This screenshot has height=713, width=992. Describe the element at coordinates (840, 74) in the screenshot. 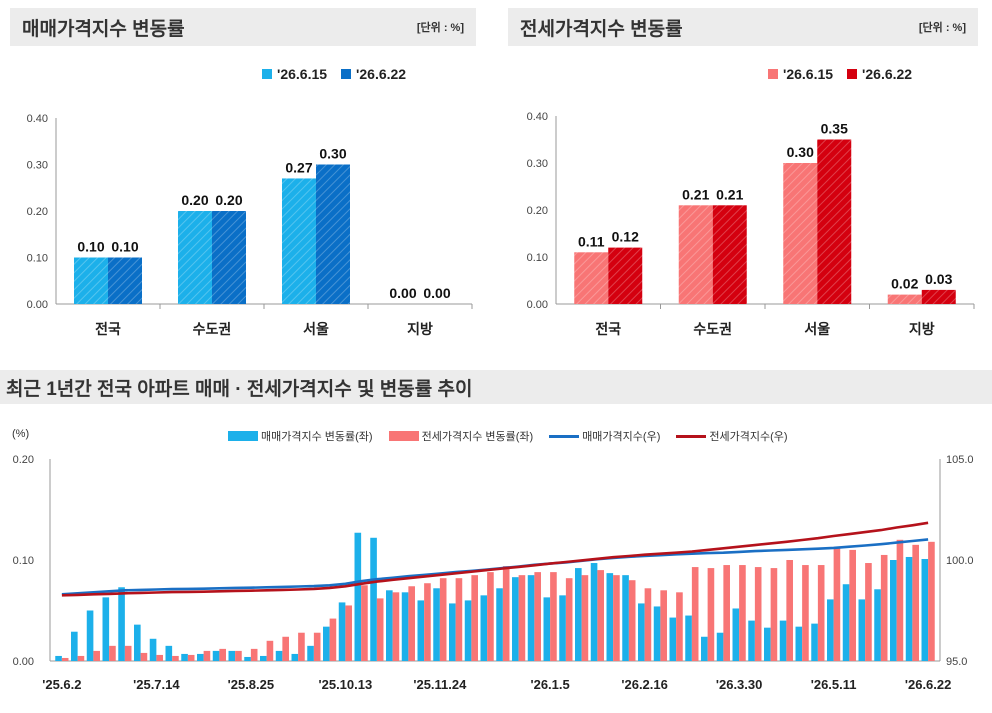

I see `right-legend: '26.6.15 '26.6.22` at that location.